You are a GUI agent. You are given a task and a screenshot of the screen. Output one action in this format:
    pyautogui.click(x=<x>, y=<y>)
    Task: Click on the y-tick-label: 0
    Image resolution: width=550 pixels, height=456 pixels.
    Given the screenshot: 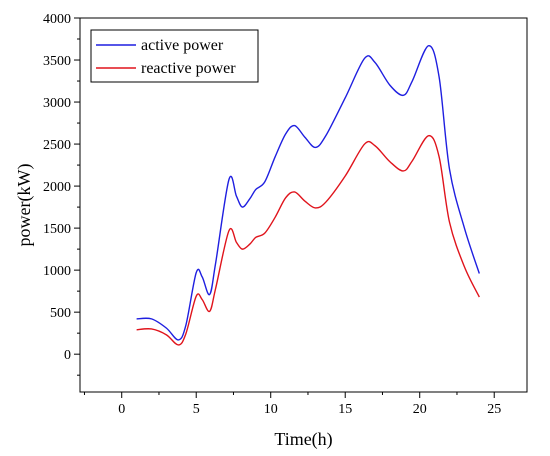 What is the action you would take?
    pyautogui.click(x=67, y=355)
    